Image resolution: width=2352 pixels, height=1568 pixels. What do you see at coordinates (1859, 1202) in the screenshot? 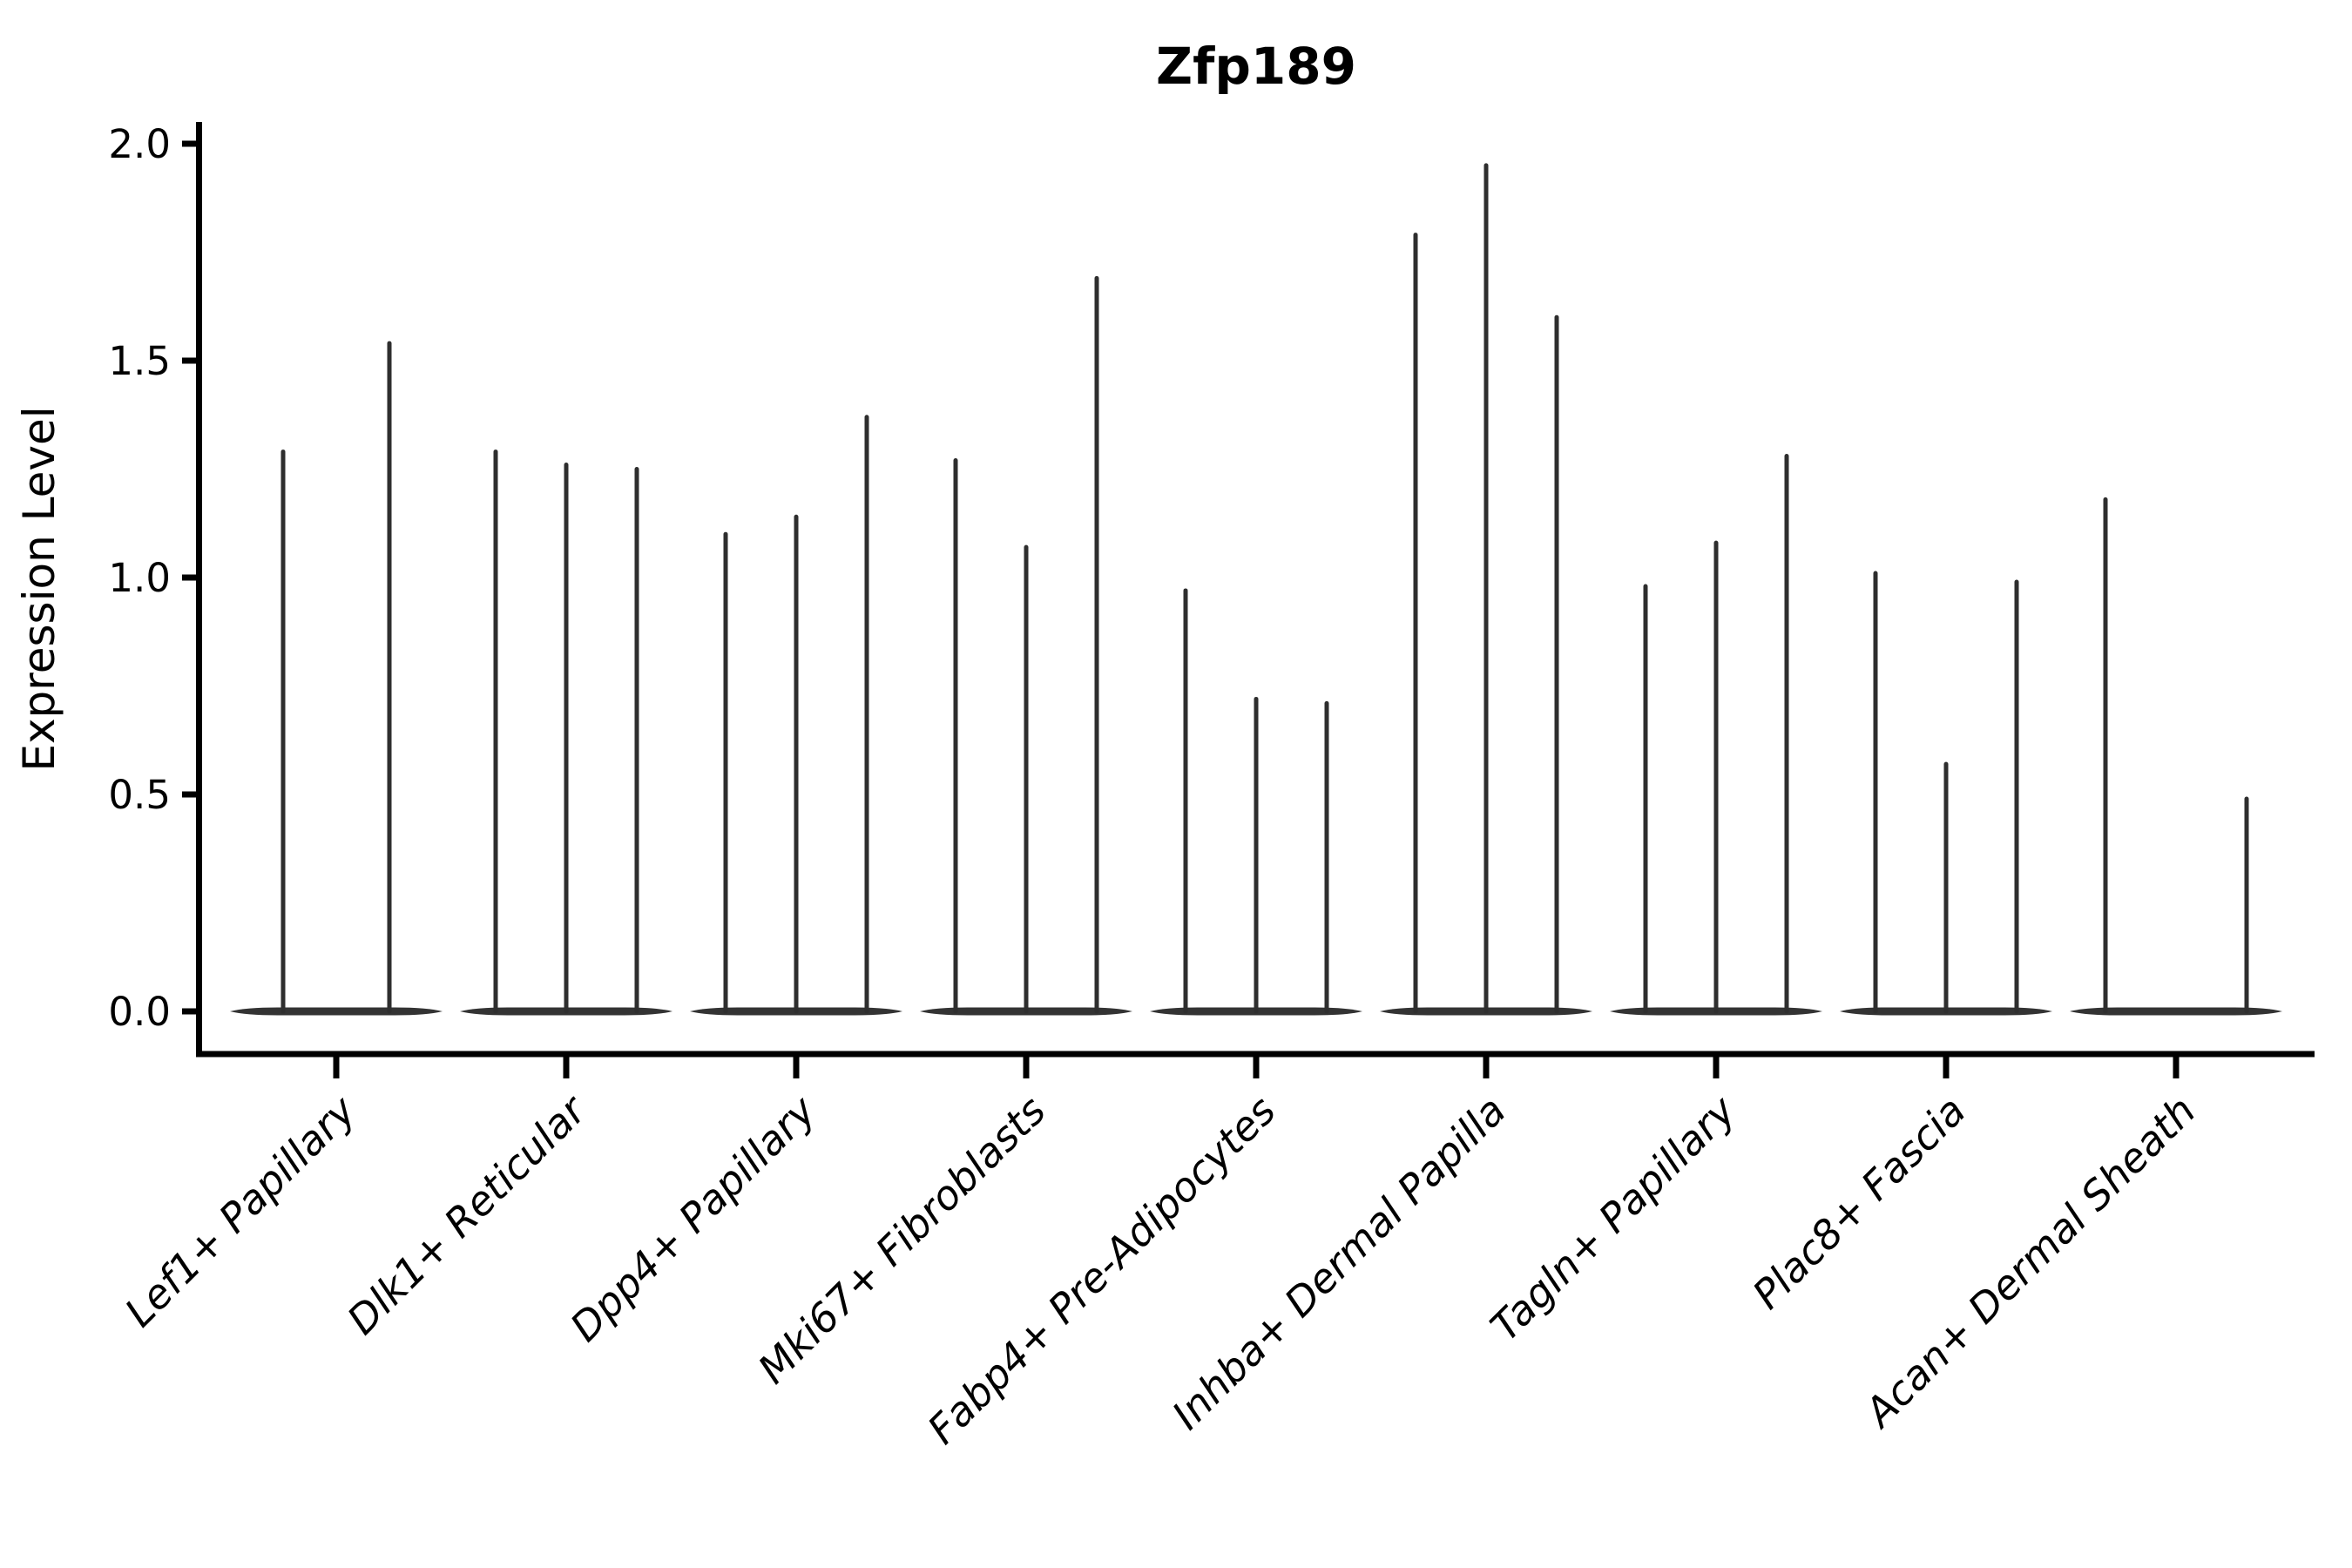
I see `x-axis-label: Plac8+ Fascia` at bounding box center [1859, 1202].